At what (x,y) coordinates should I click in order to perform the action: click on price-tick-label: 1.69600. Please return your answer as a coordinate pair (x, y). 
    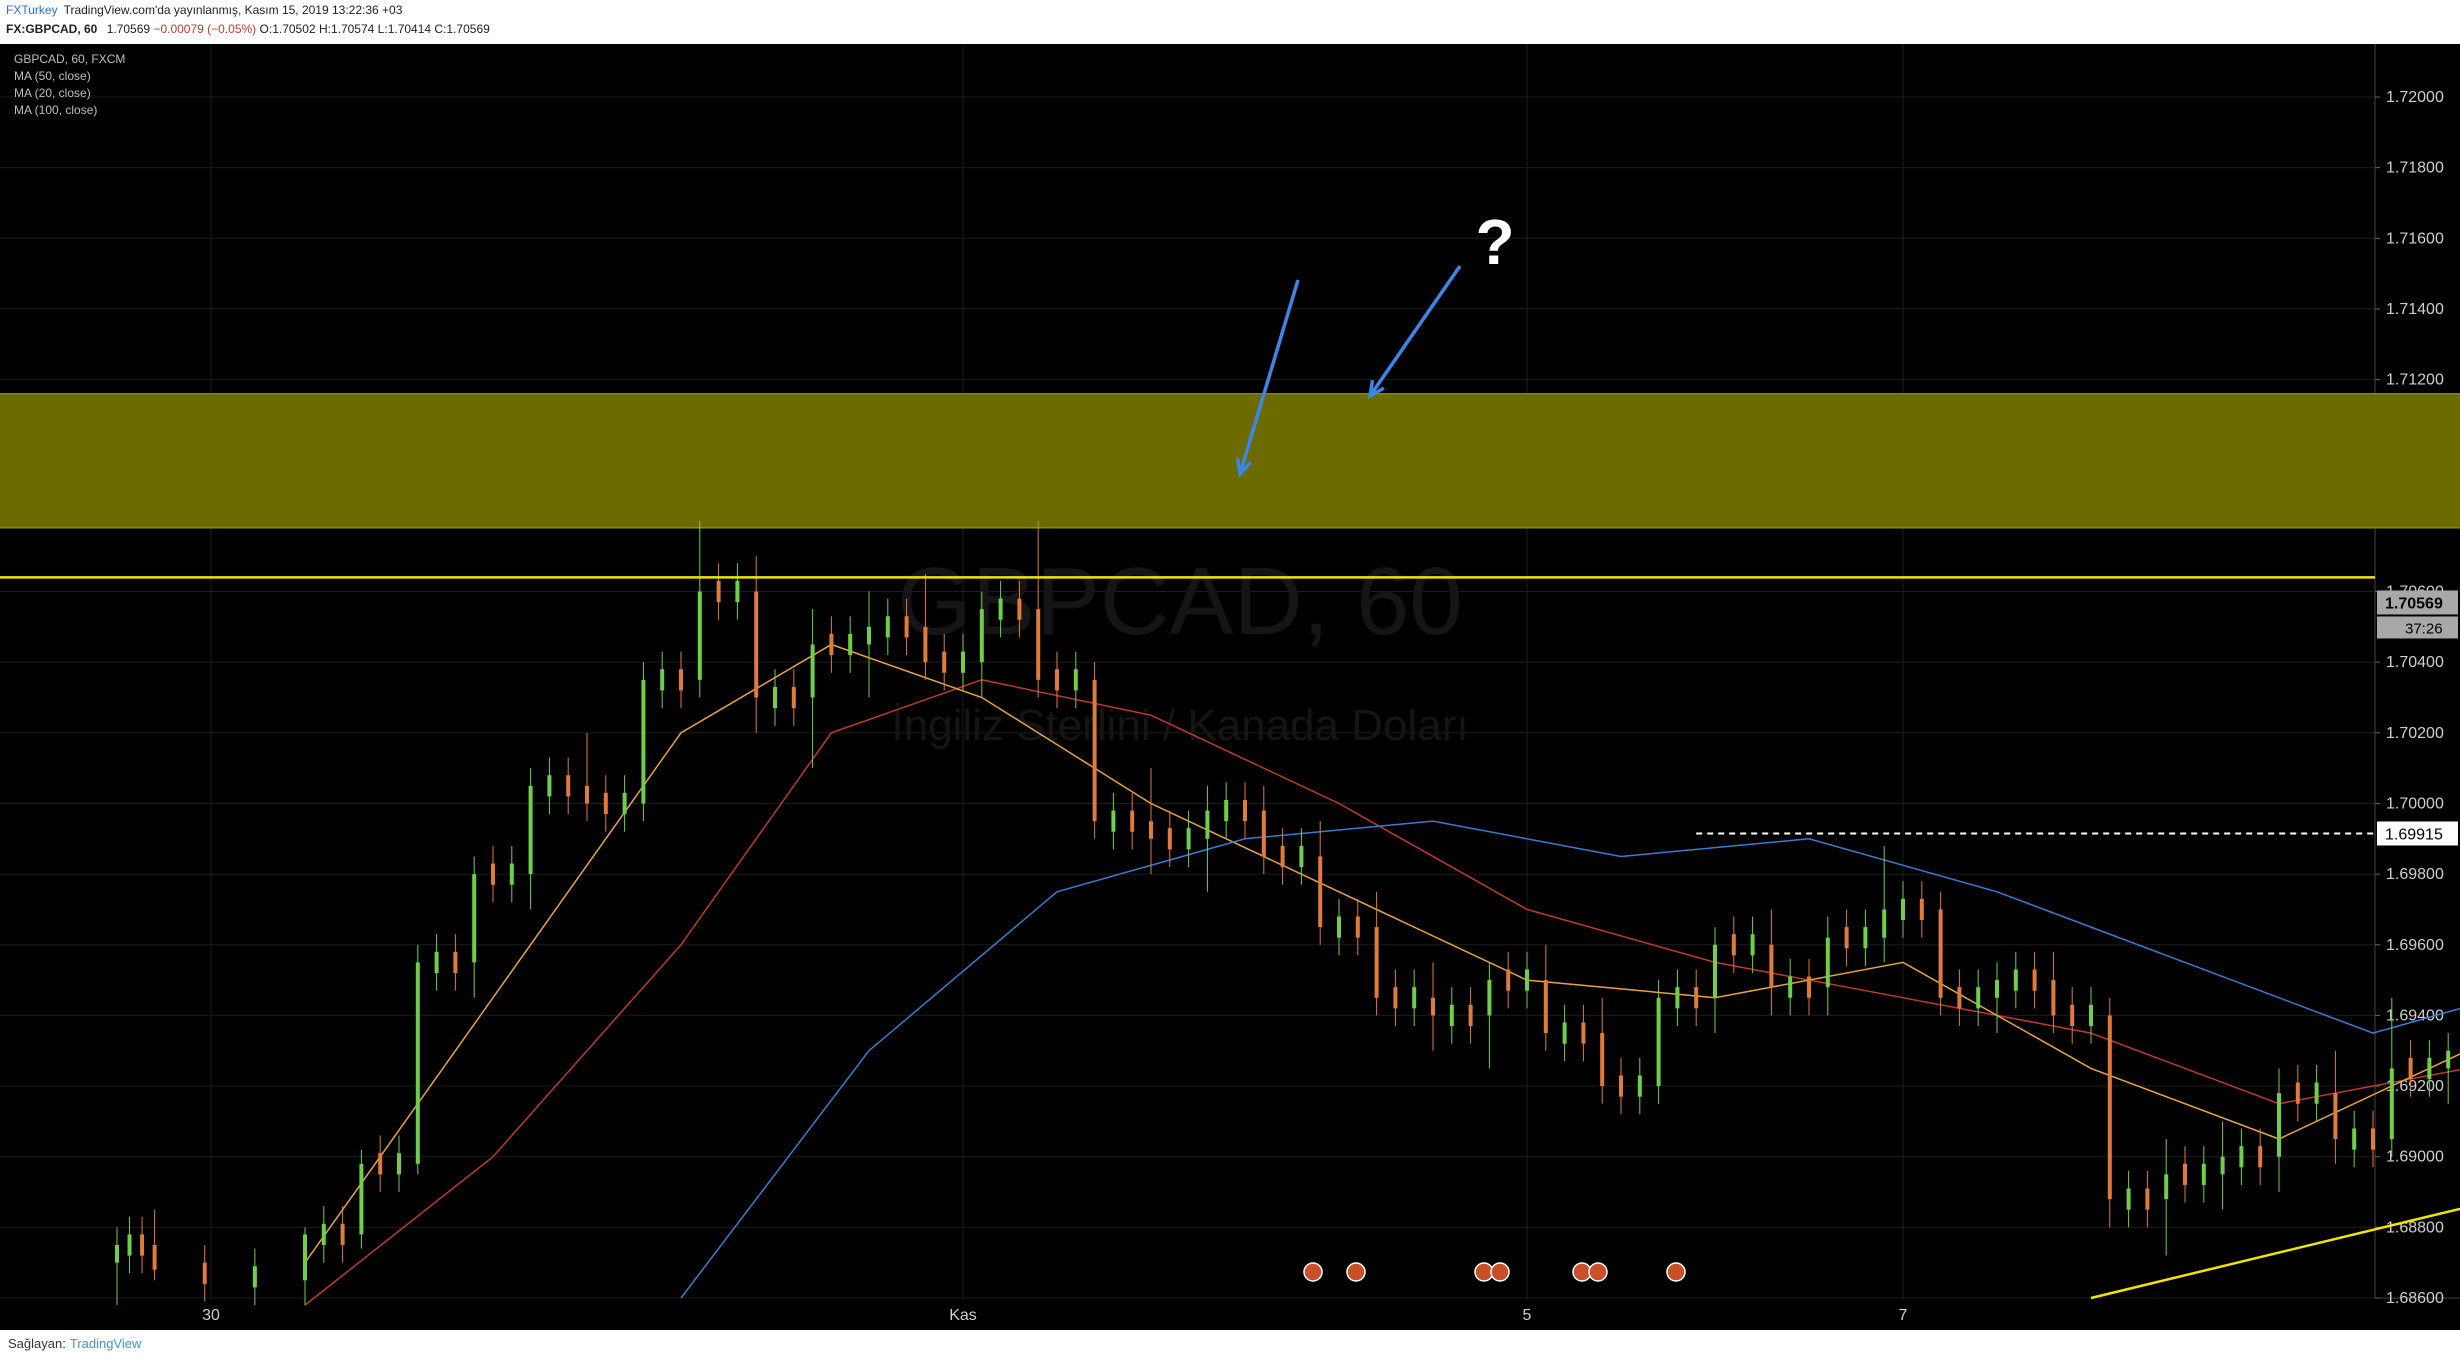
    Looking at the image, I should click on (2415, 945).